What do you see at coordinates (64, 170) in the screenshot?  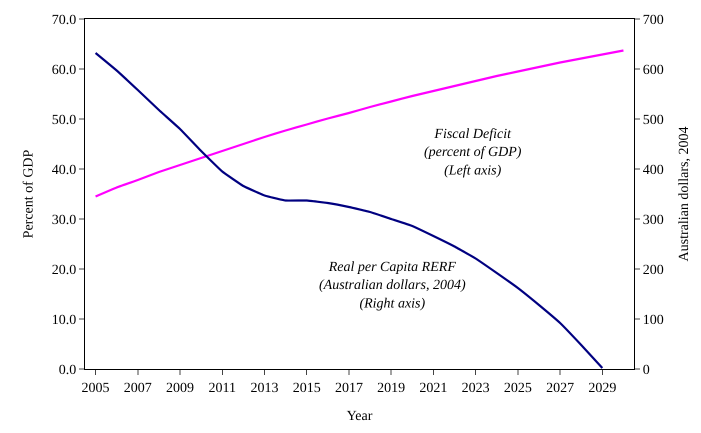 I see `y-tick-label: 40.0` at bounding box center [64, 170].